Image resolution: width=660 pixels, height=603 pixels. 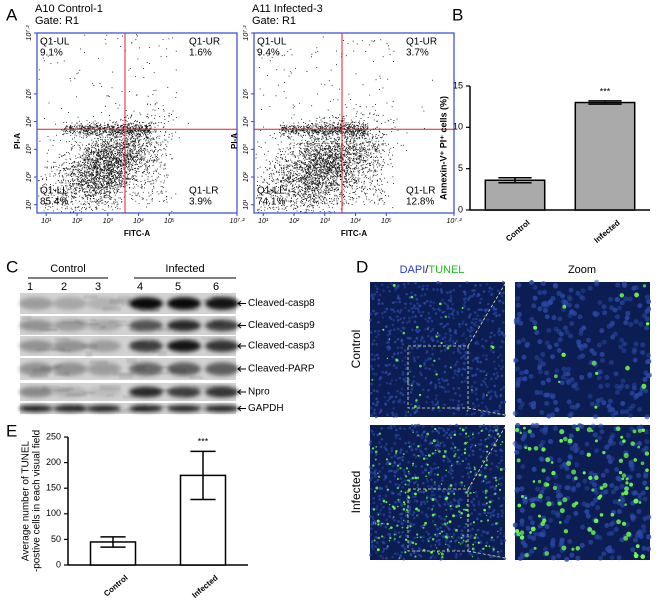 What do you see at coordinates (51, 53) in the screenshot?
I see `quadrant-percent: 9.1%` at bounding box center [51, 53].